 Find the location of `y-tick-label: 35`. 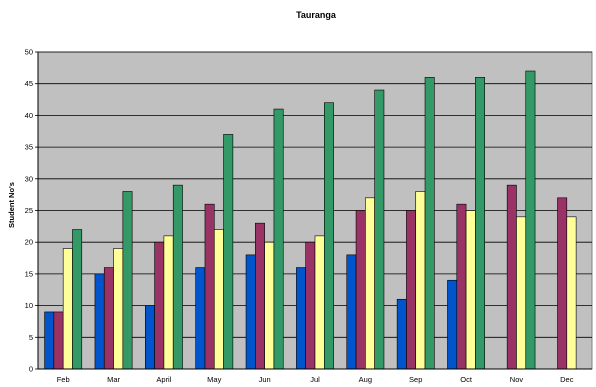

y-tick-label: 35 is located at coordinates (29, 147).